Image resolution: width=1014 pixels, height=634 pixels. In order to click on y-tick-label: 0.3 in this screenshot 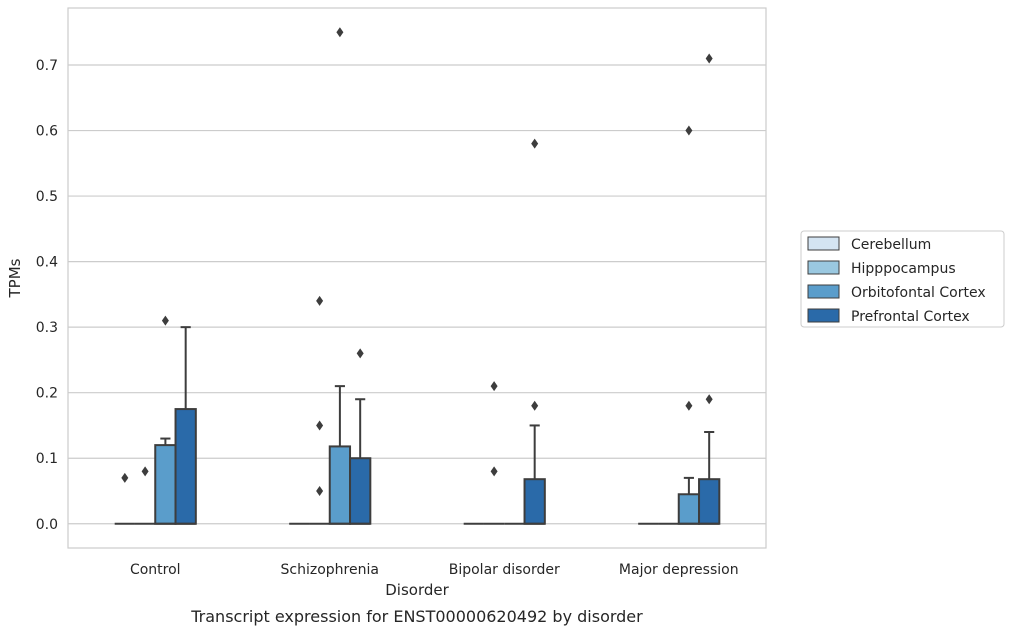, I will do `click(47, 328)`.